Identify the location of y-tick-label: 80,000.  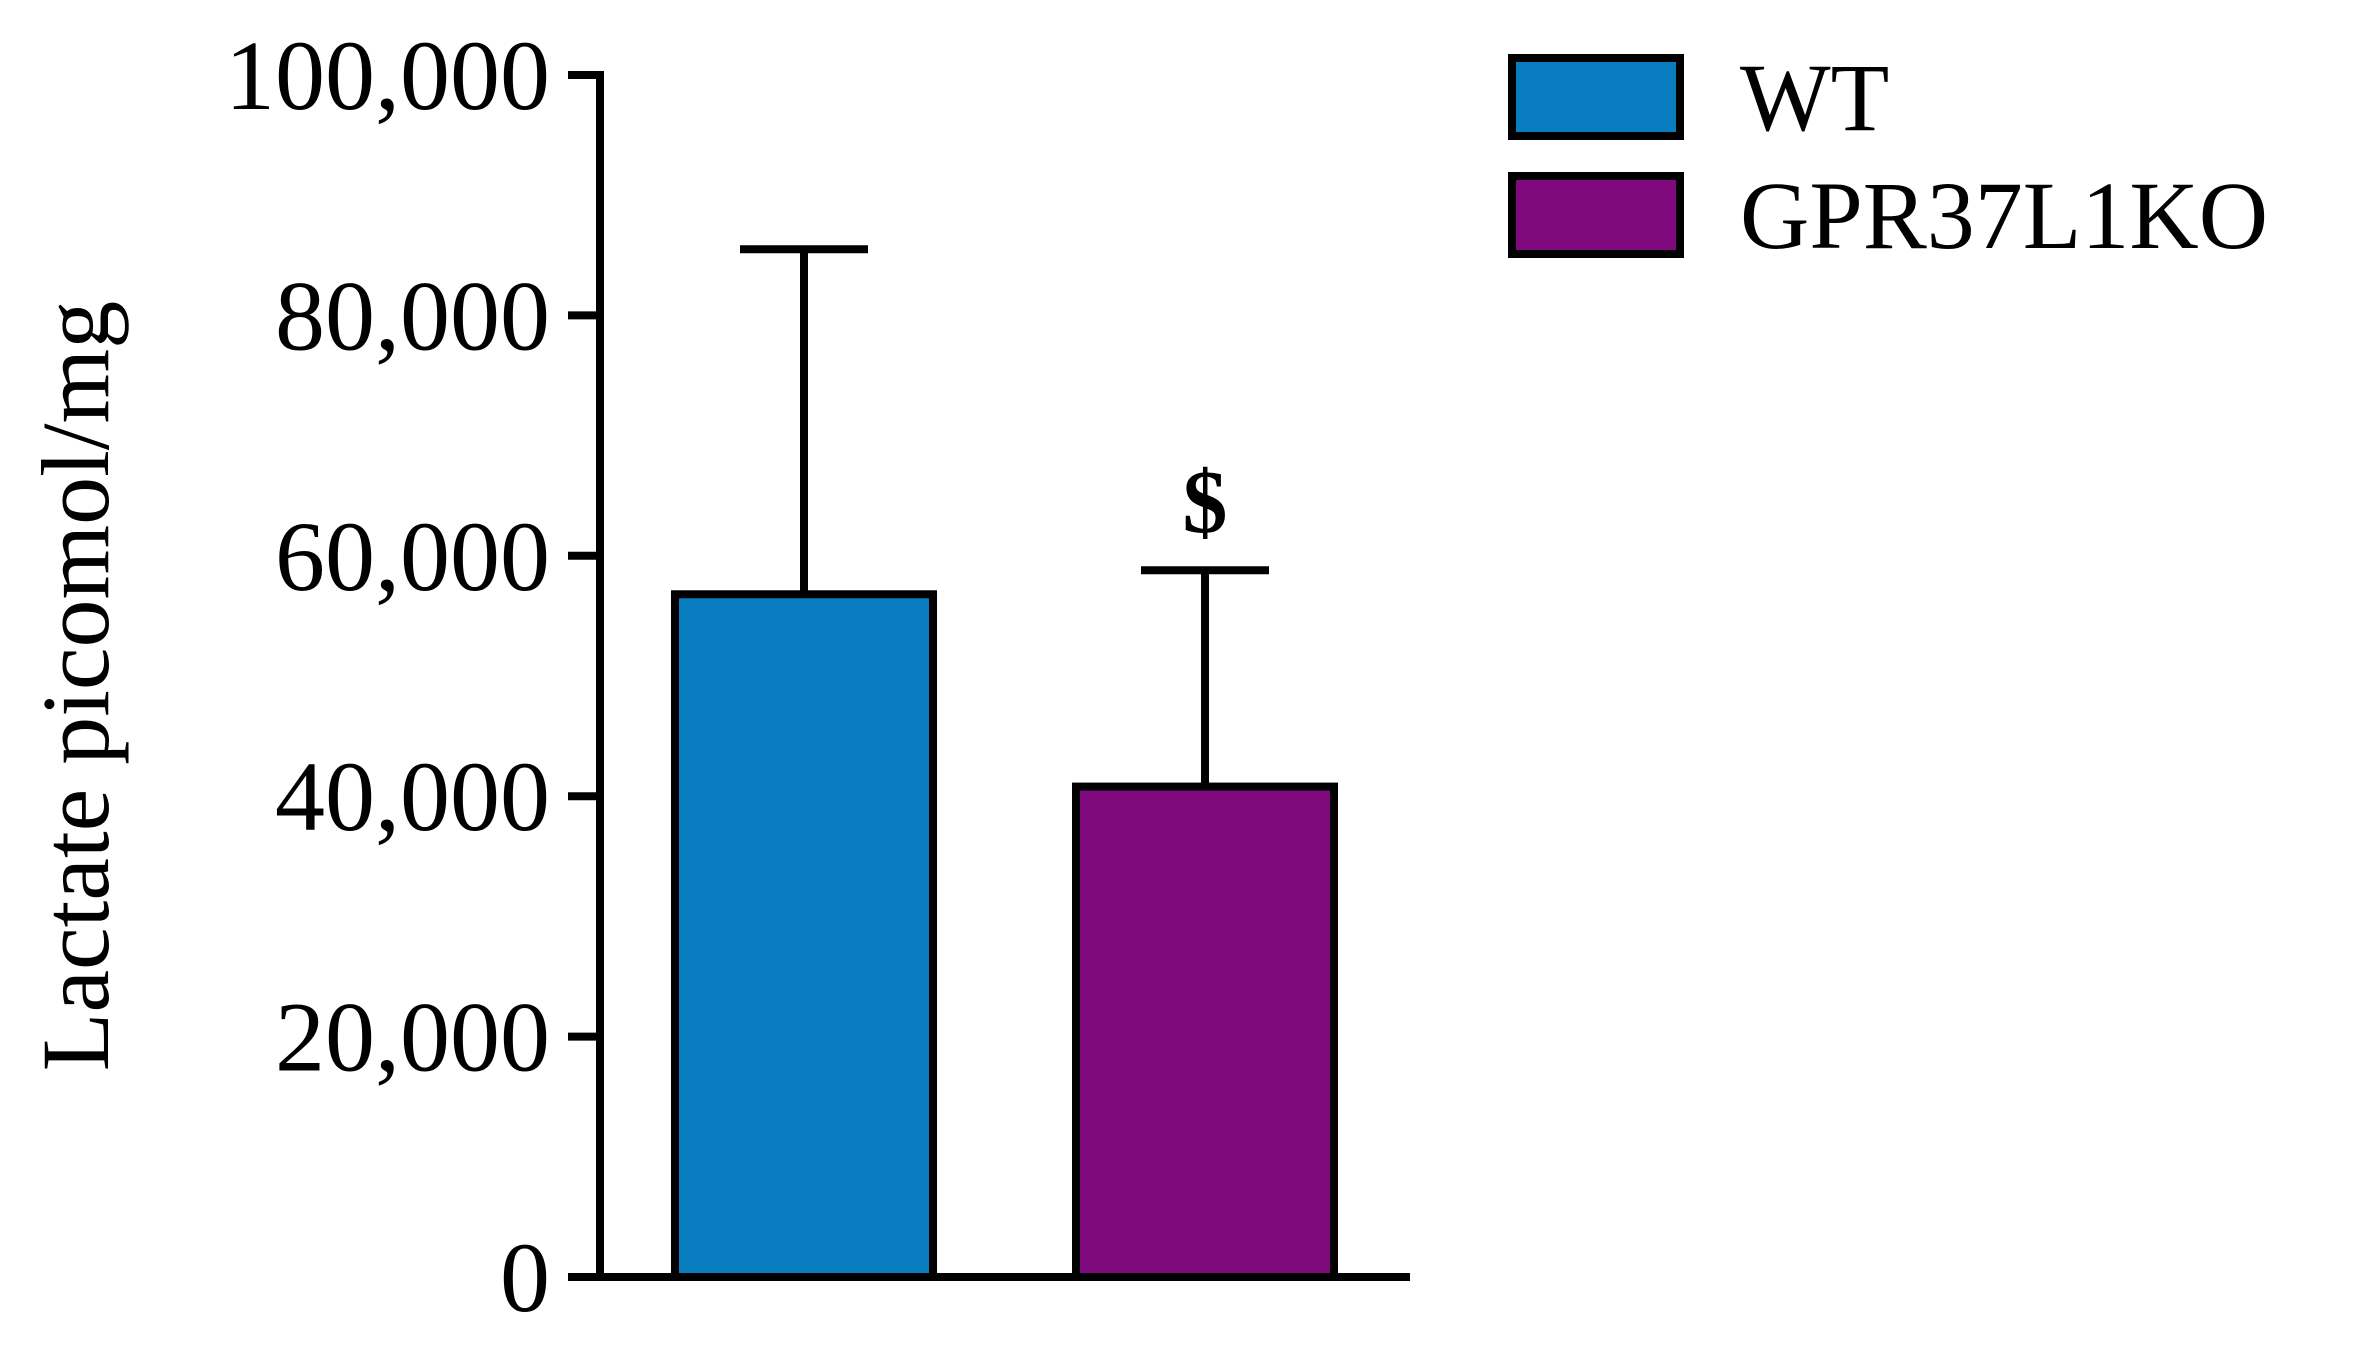
(412, 315).